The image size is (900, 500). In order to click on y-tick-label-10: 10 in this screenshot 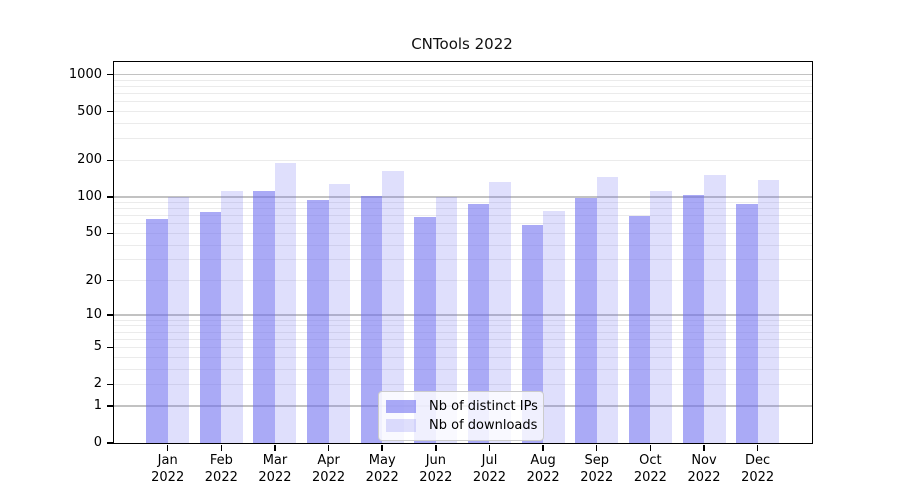, I will do `click(93, 315)`.